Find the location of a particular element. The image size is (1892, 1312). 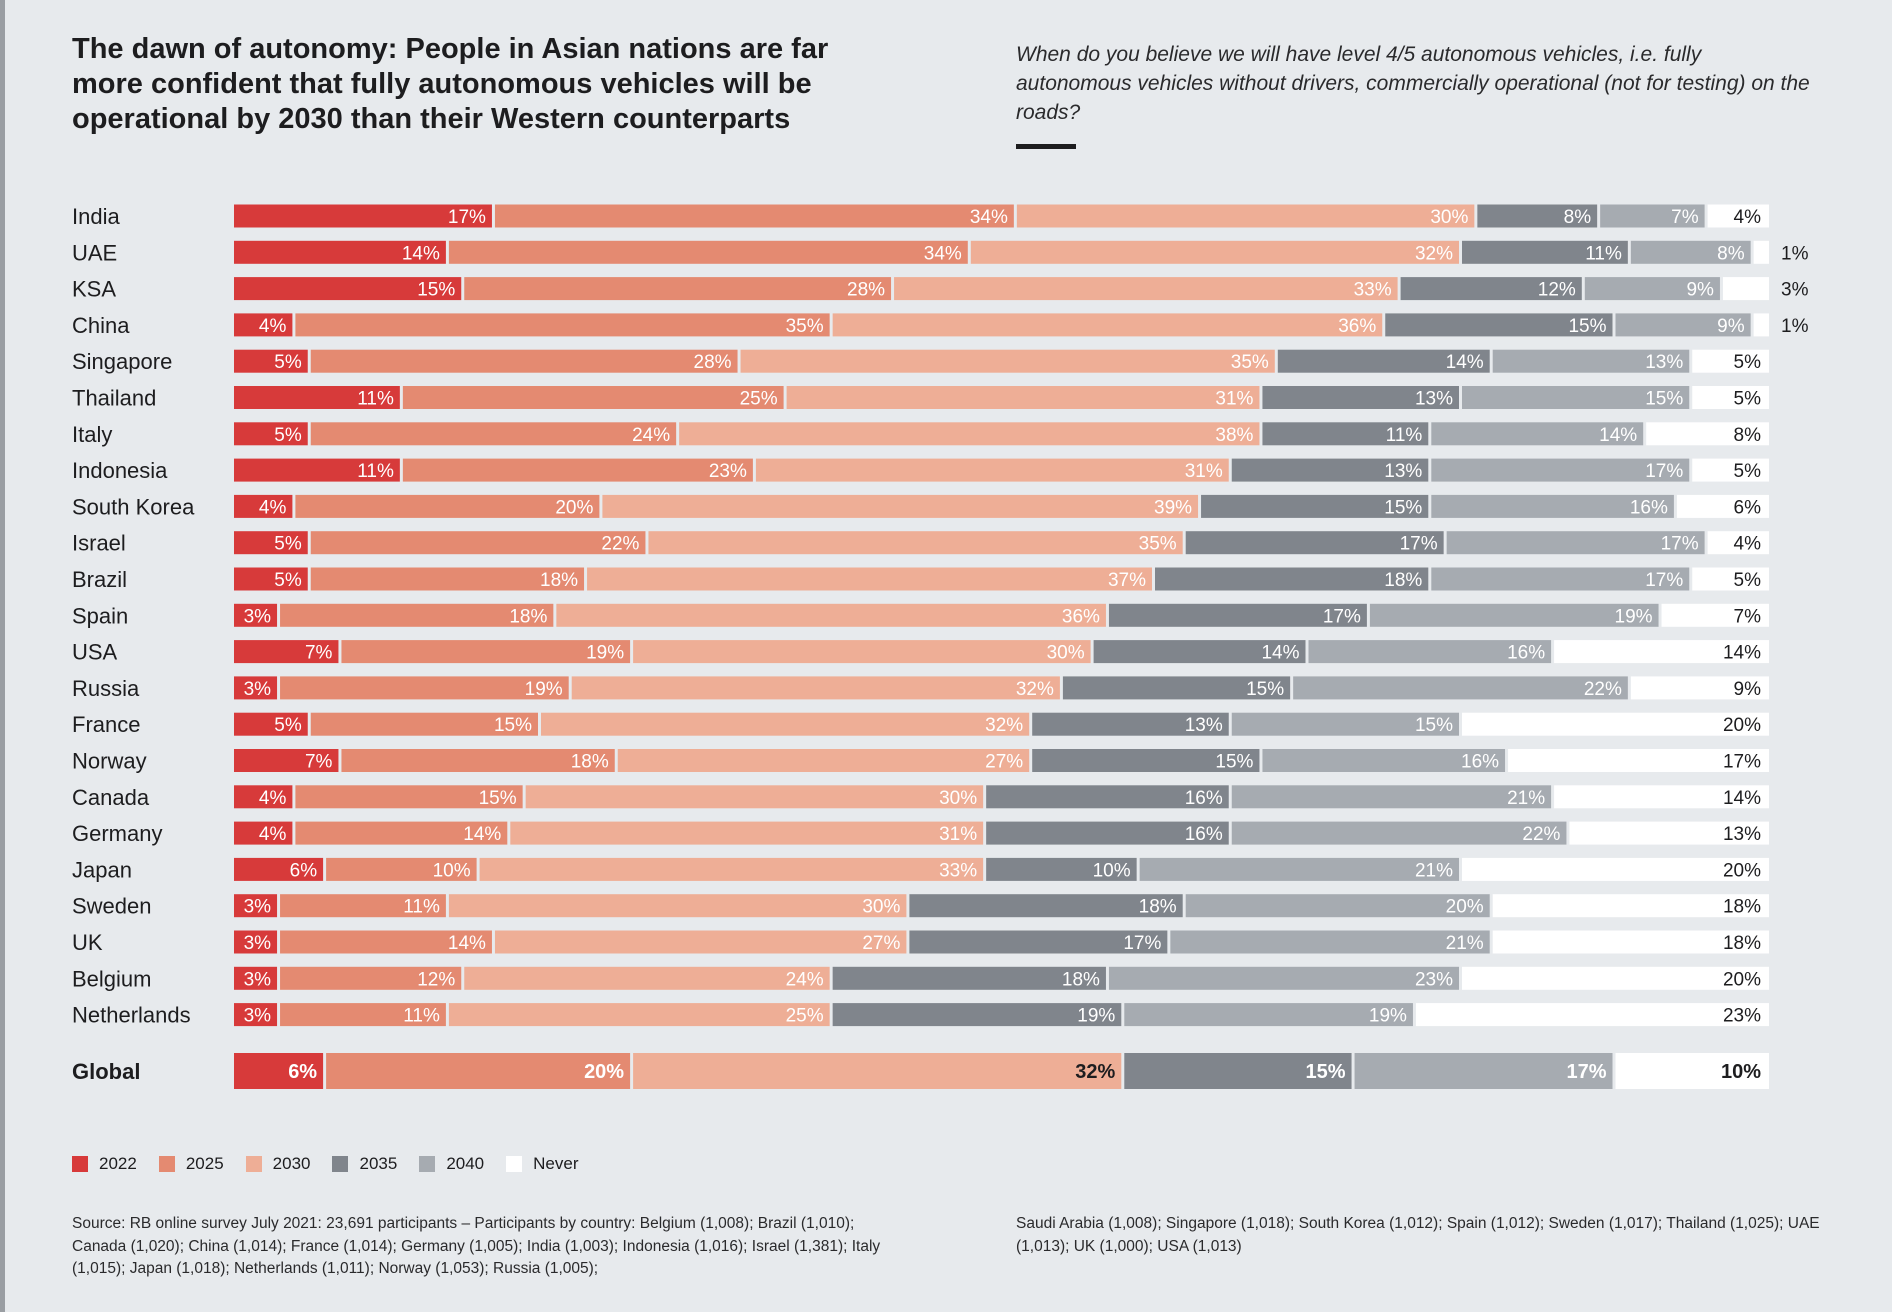

bar-usa-2030 is located at coordinates (862, 652).